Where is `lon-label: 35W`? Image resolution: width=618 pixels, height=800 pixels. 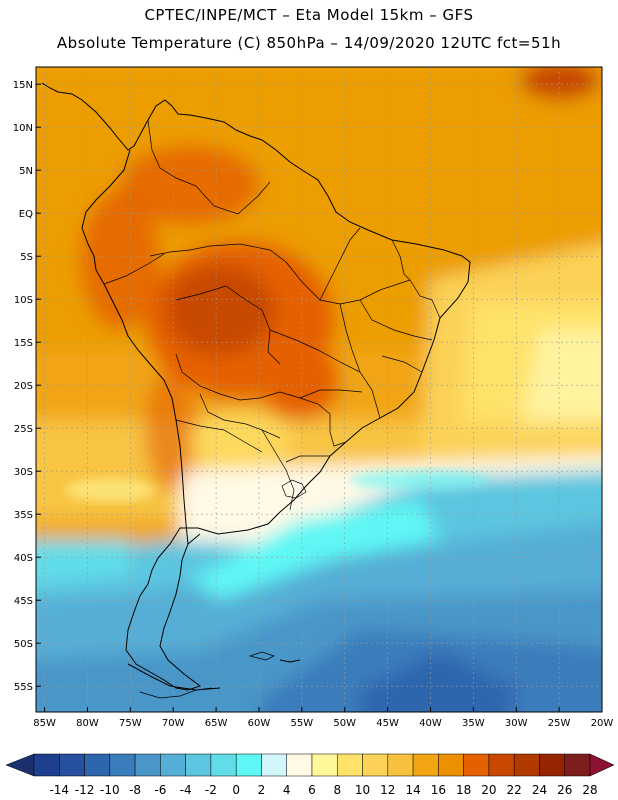
lon-label: 35W is located at coordinates (473, 723).